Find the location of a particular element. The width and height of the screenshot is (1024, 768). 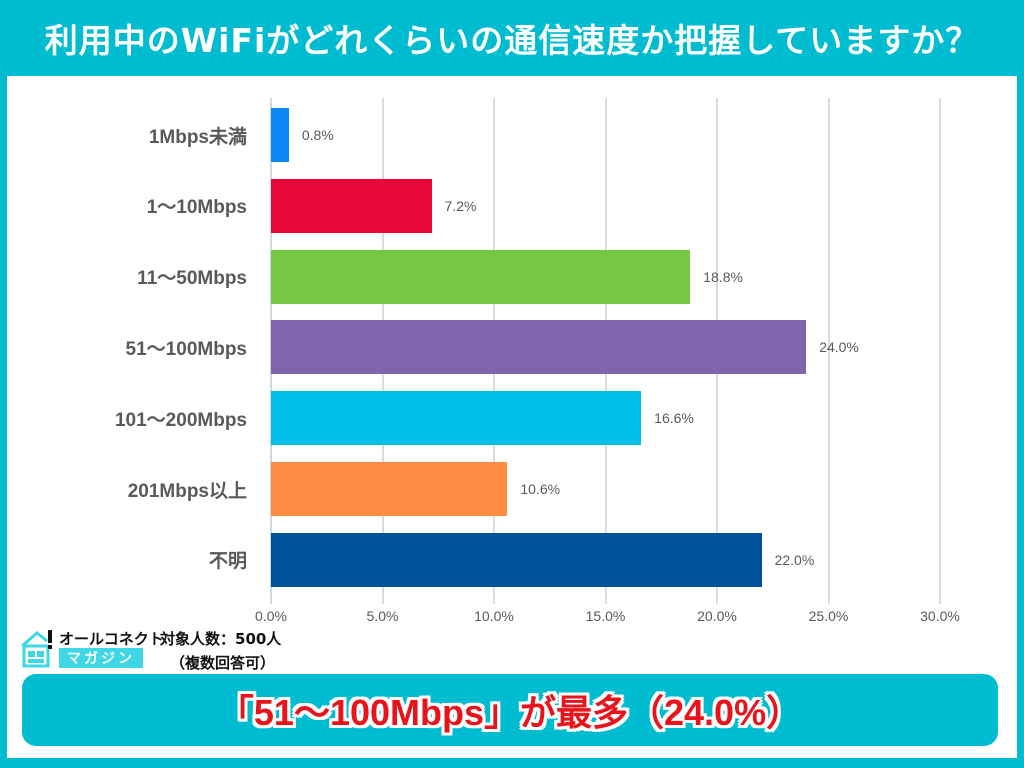

x-tick-label: 30.0% is located at coordinates (940, 616).